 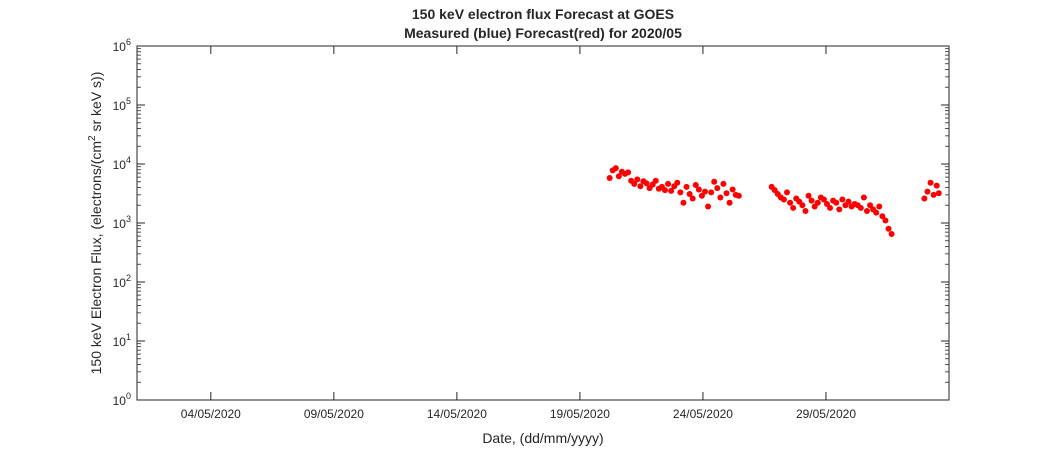 I want to click on data-points, so click(x=774, y=201).